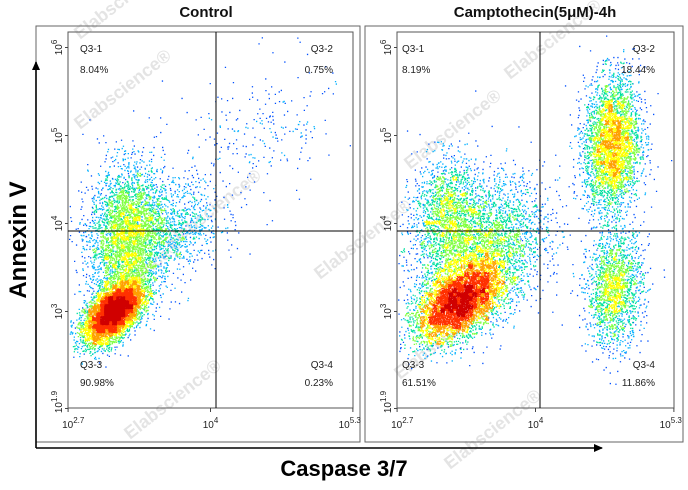 This screenshot has height=490, width=688. What do you see at coordinates (416, 70) in the screenshot?
I see `quadrant-percent-top-left: 8.19%` at bounding box center [416, 70].